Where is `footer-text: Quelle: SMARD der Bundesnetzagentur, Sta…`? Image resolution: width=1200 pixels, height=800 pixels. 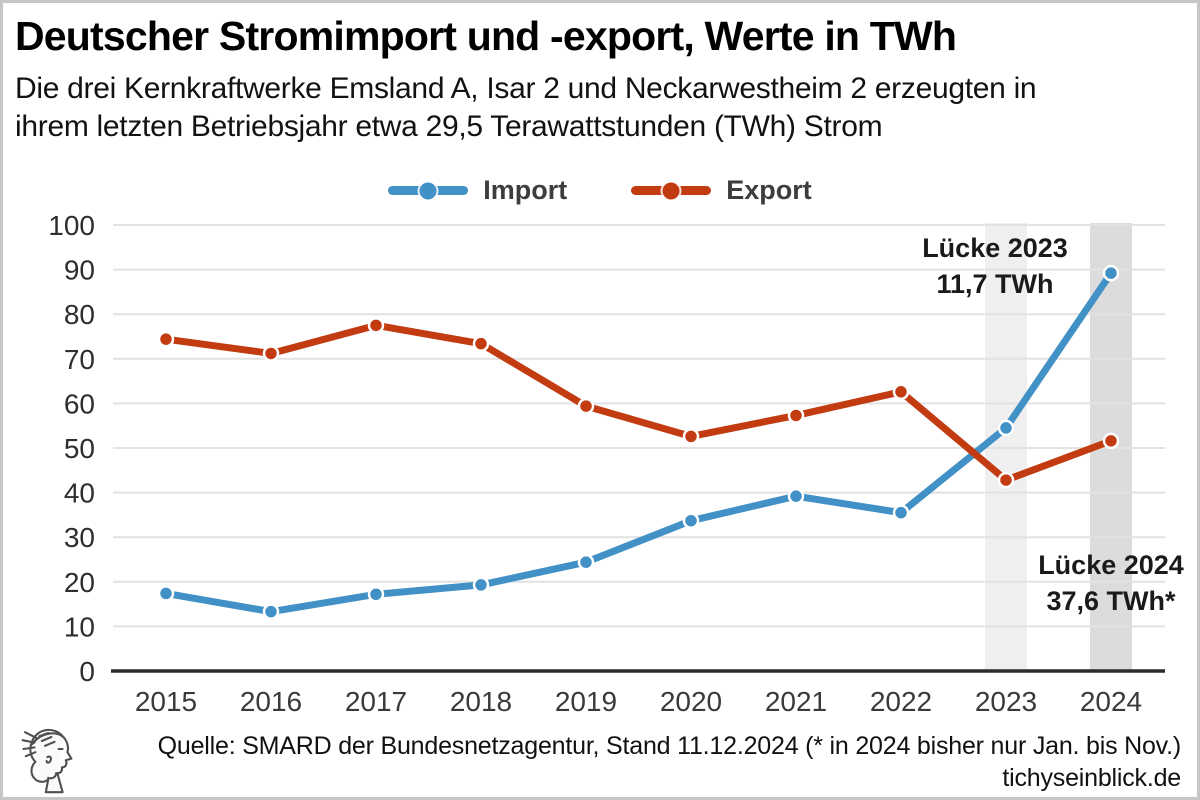
footer-text: Quelle: SMARD der Bundesnetzagentur, Sta… is located at coordinates (669, 762).